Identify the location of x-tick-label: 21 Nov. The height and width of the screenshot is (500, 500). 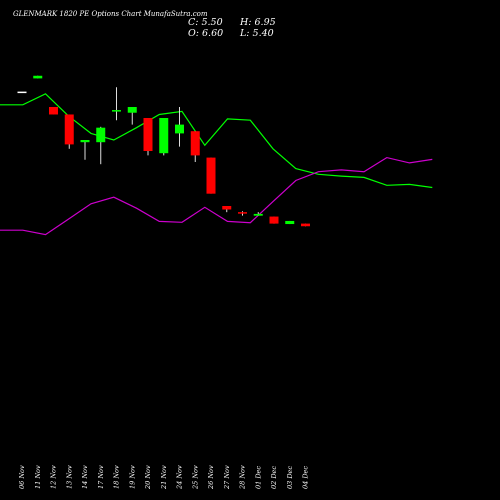
(164, 477).